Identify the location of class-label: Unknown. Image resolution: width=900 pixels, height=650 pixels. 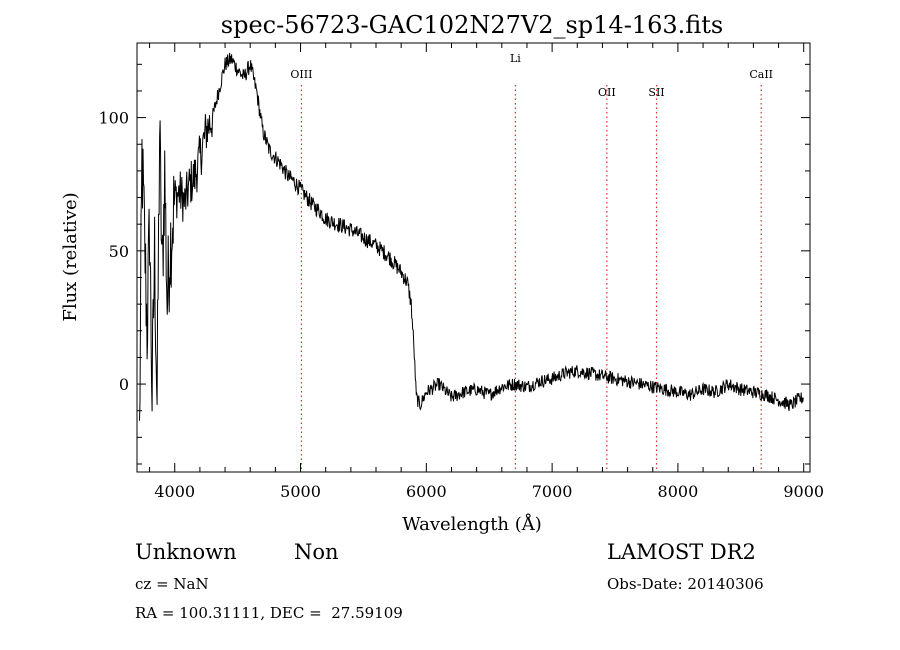
(186, 552).